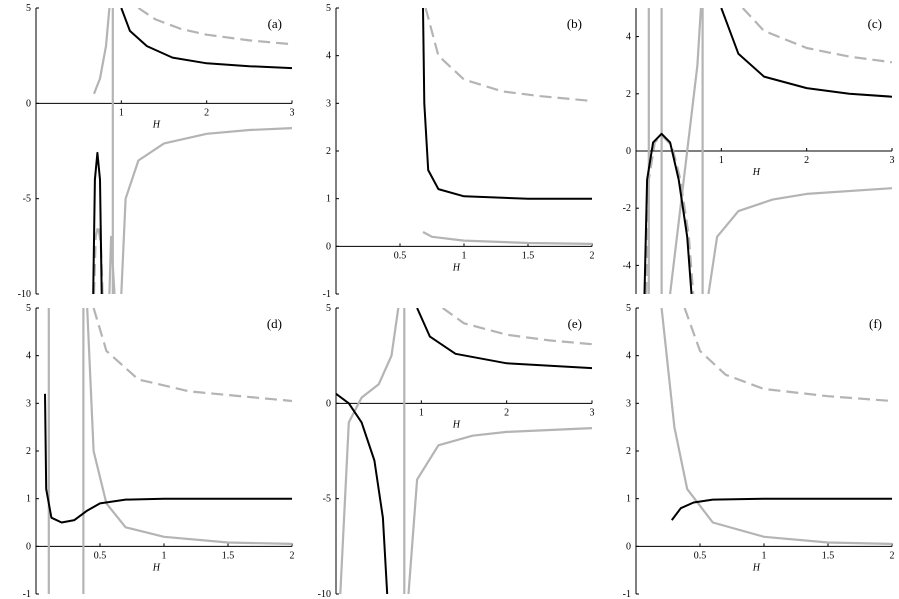  I want to click on panel: -1 0 1 2 3 4 5 0.5 1 1.5 2 H (f), so click(759, 451).